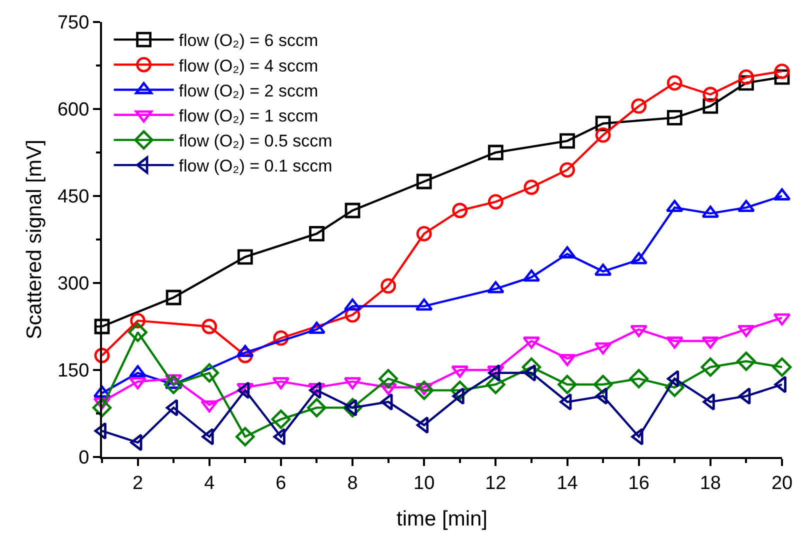 Image resolution: width=795 pixels, height=546 pixels. Describe the element at coordinates (281, 483) in the screenshot. I see `x-tick-label: 6` at that location.